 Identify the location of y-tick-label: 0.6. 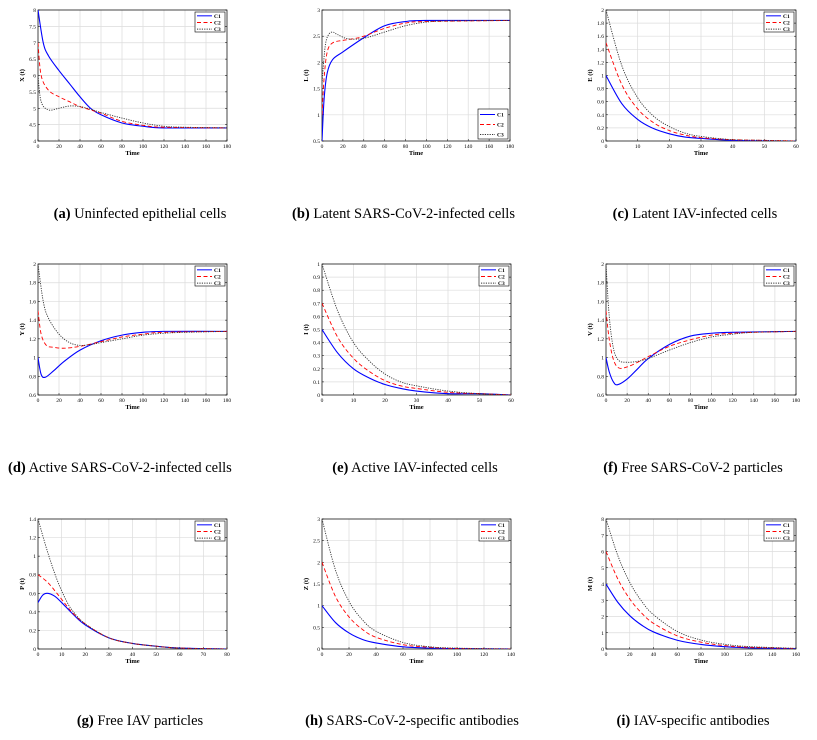
(32, 594).